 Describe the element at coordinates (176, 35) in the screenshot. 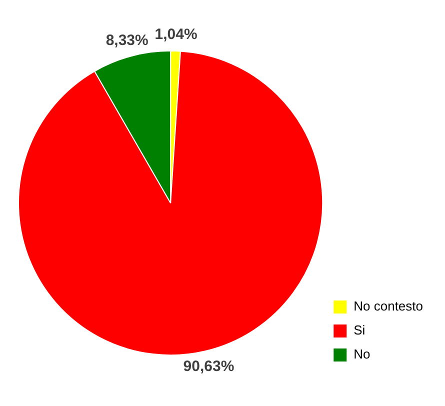

I see `data-label: 1,04%` at that location.